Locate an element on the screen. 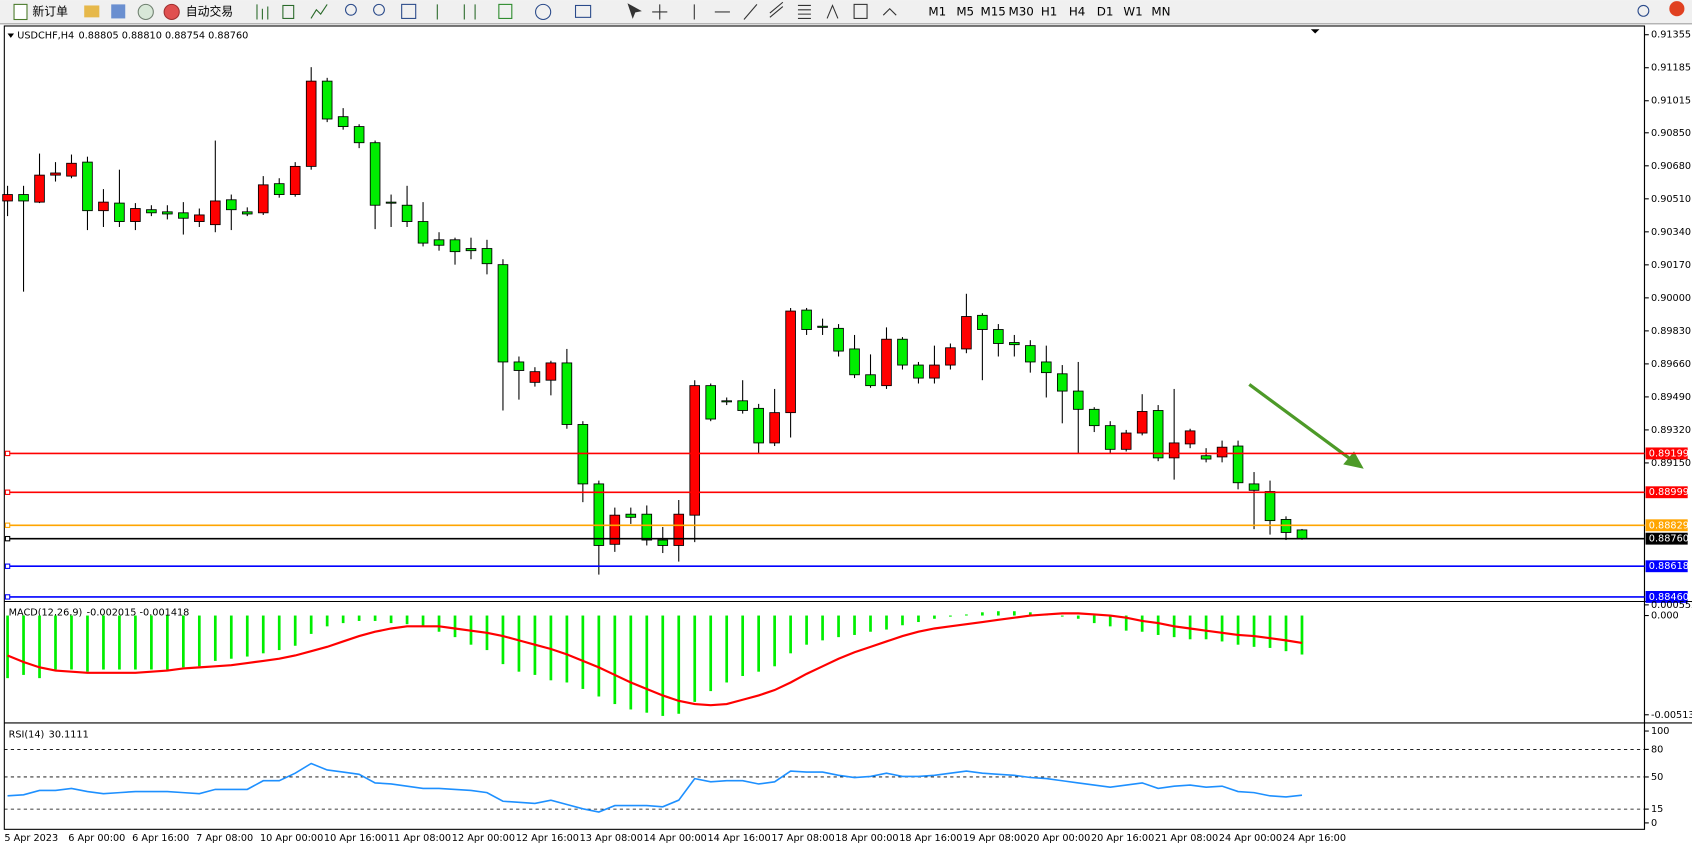 The height and width of the screenshot is (851, 1692). periods is located at coordinates (543, 12).